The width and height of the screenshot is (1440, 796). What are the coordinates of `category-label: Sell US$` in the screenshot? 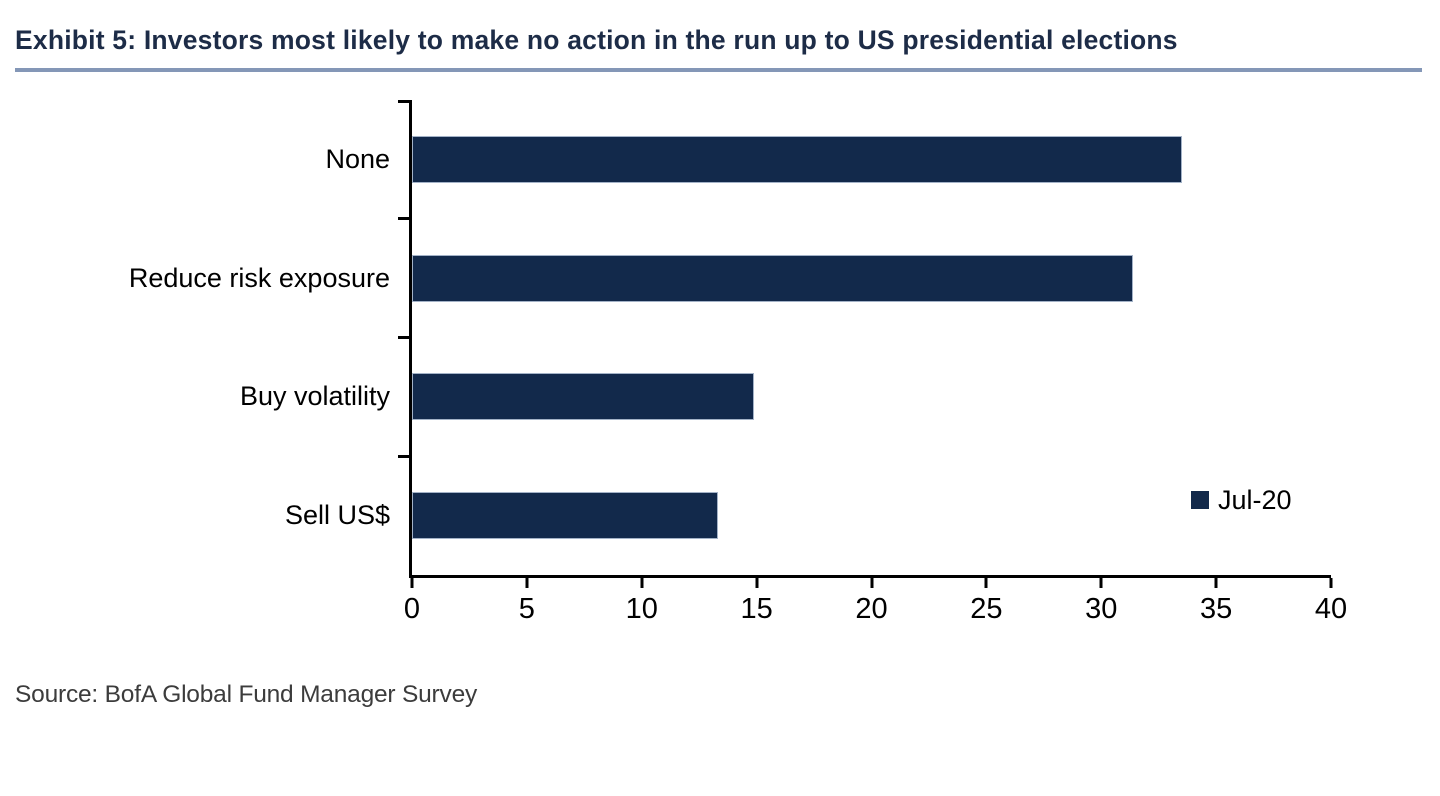 It's located at (337, 515).